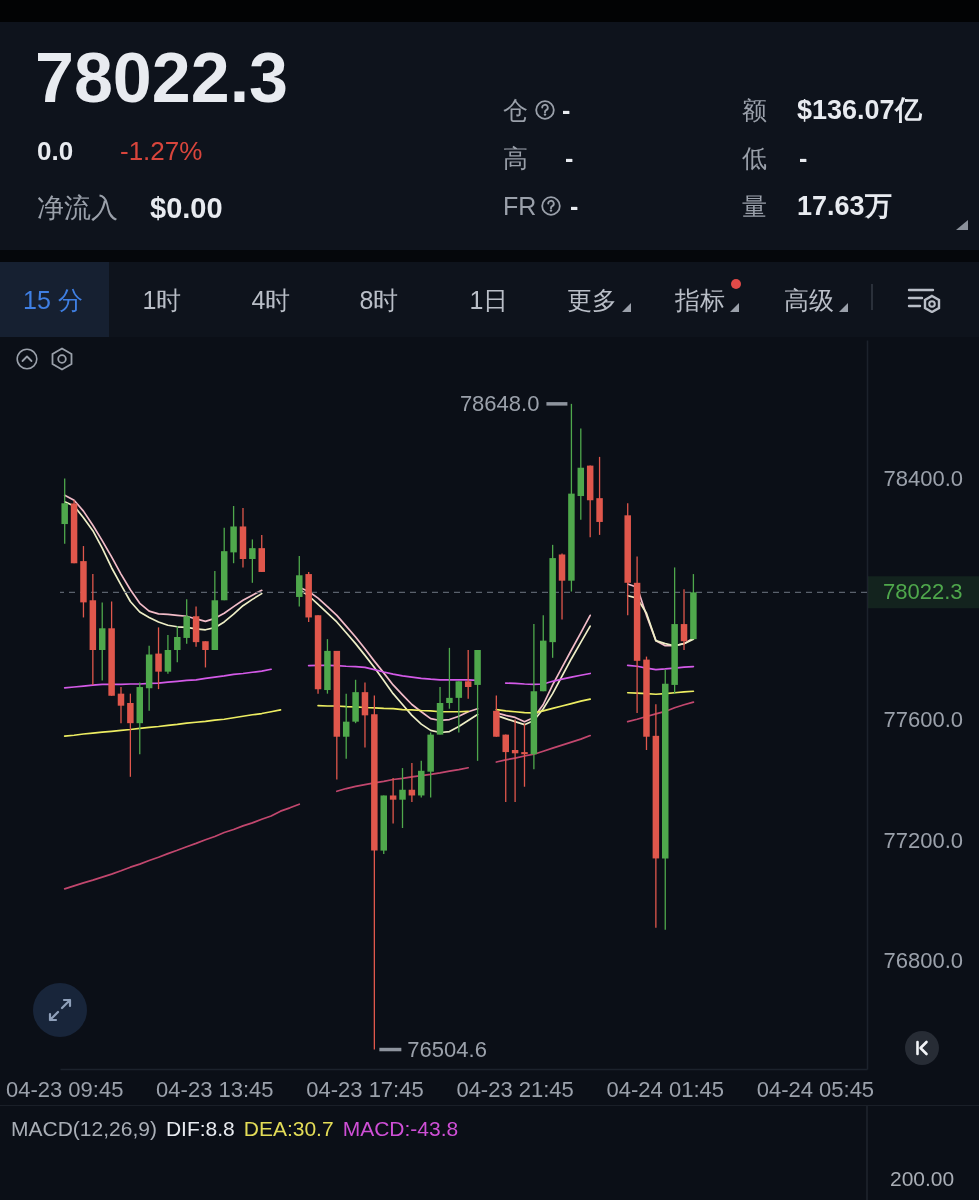  What do you see at coordinates (515, 1089) in the screenshot?
I see `x-tick-label: 04-23 21:45` at bounding box center [515, 1089].